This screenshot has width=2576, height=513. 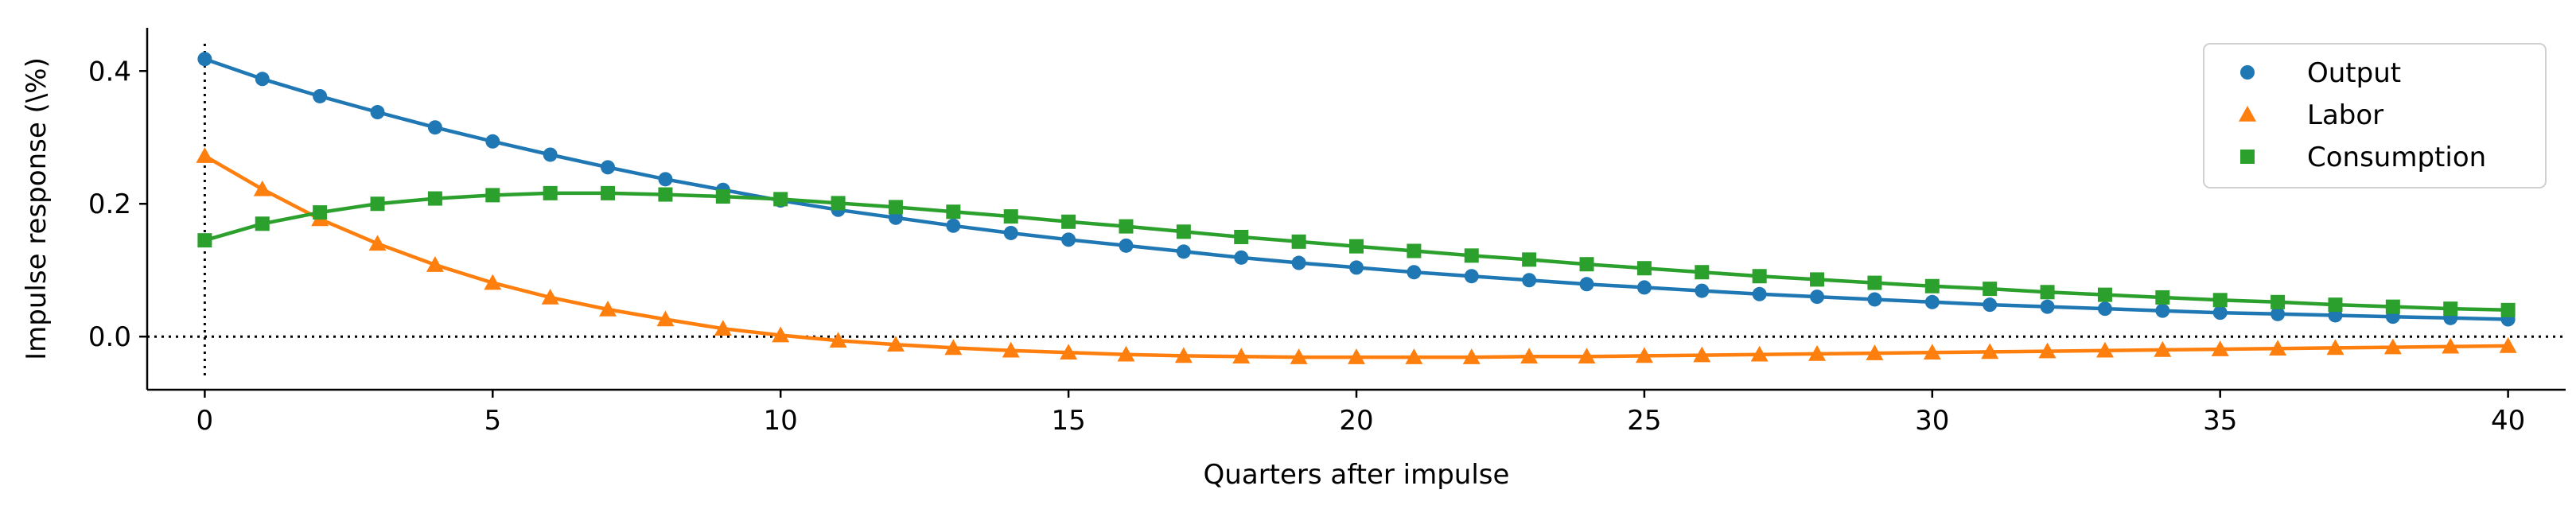 I want to click on y-tick-label: 0.2, so click(x=109, y=204).